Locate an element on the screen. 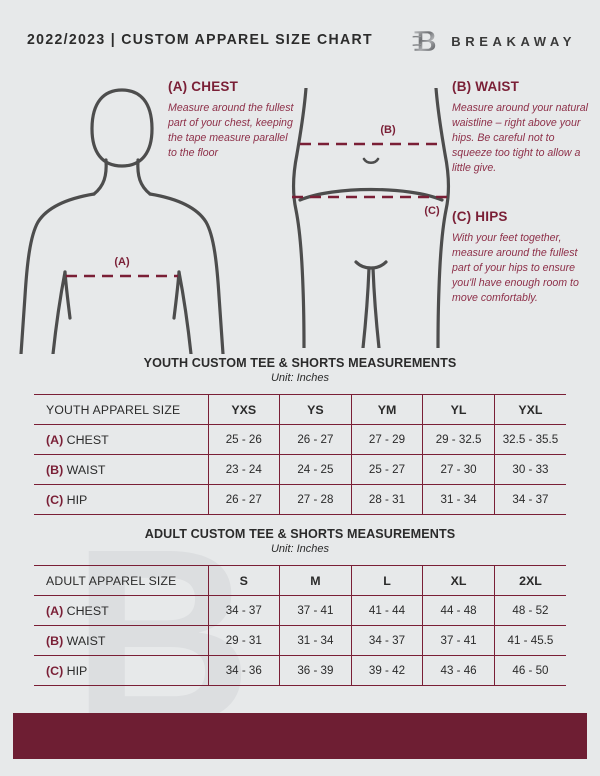  adult-row-label-waist: (B) WAIST is located at coordinates (121, 640).